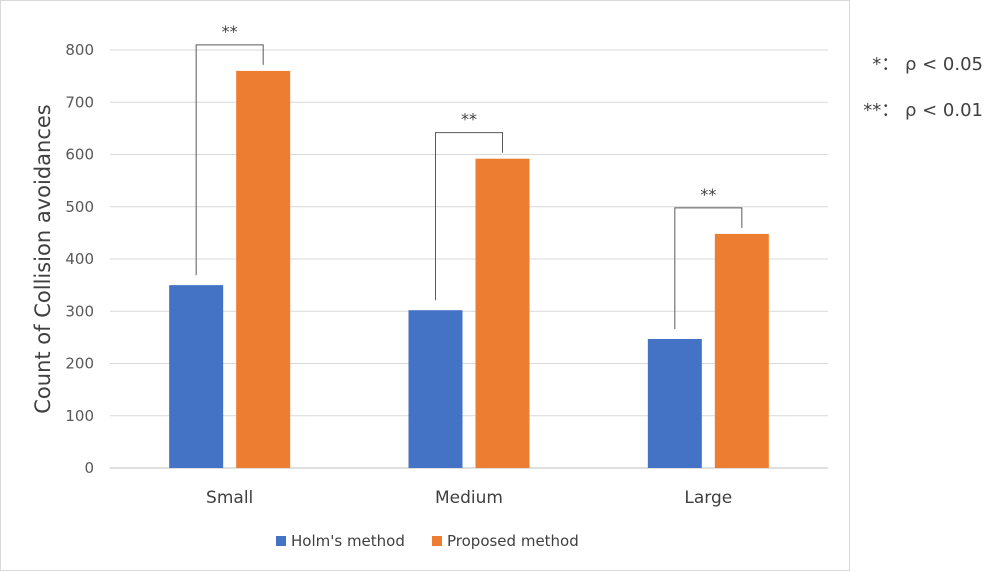 Image resolution: width=999 pixels, height=572 pixels. Describe the element at coordinates (708, 498) in the screenshot. I see `x-category-label: Large` at that location.